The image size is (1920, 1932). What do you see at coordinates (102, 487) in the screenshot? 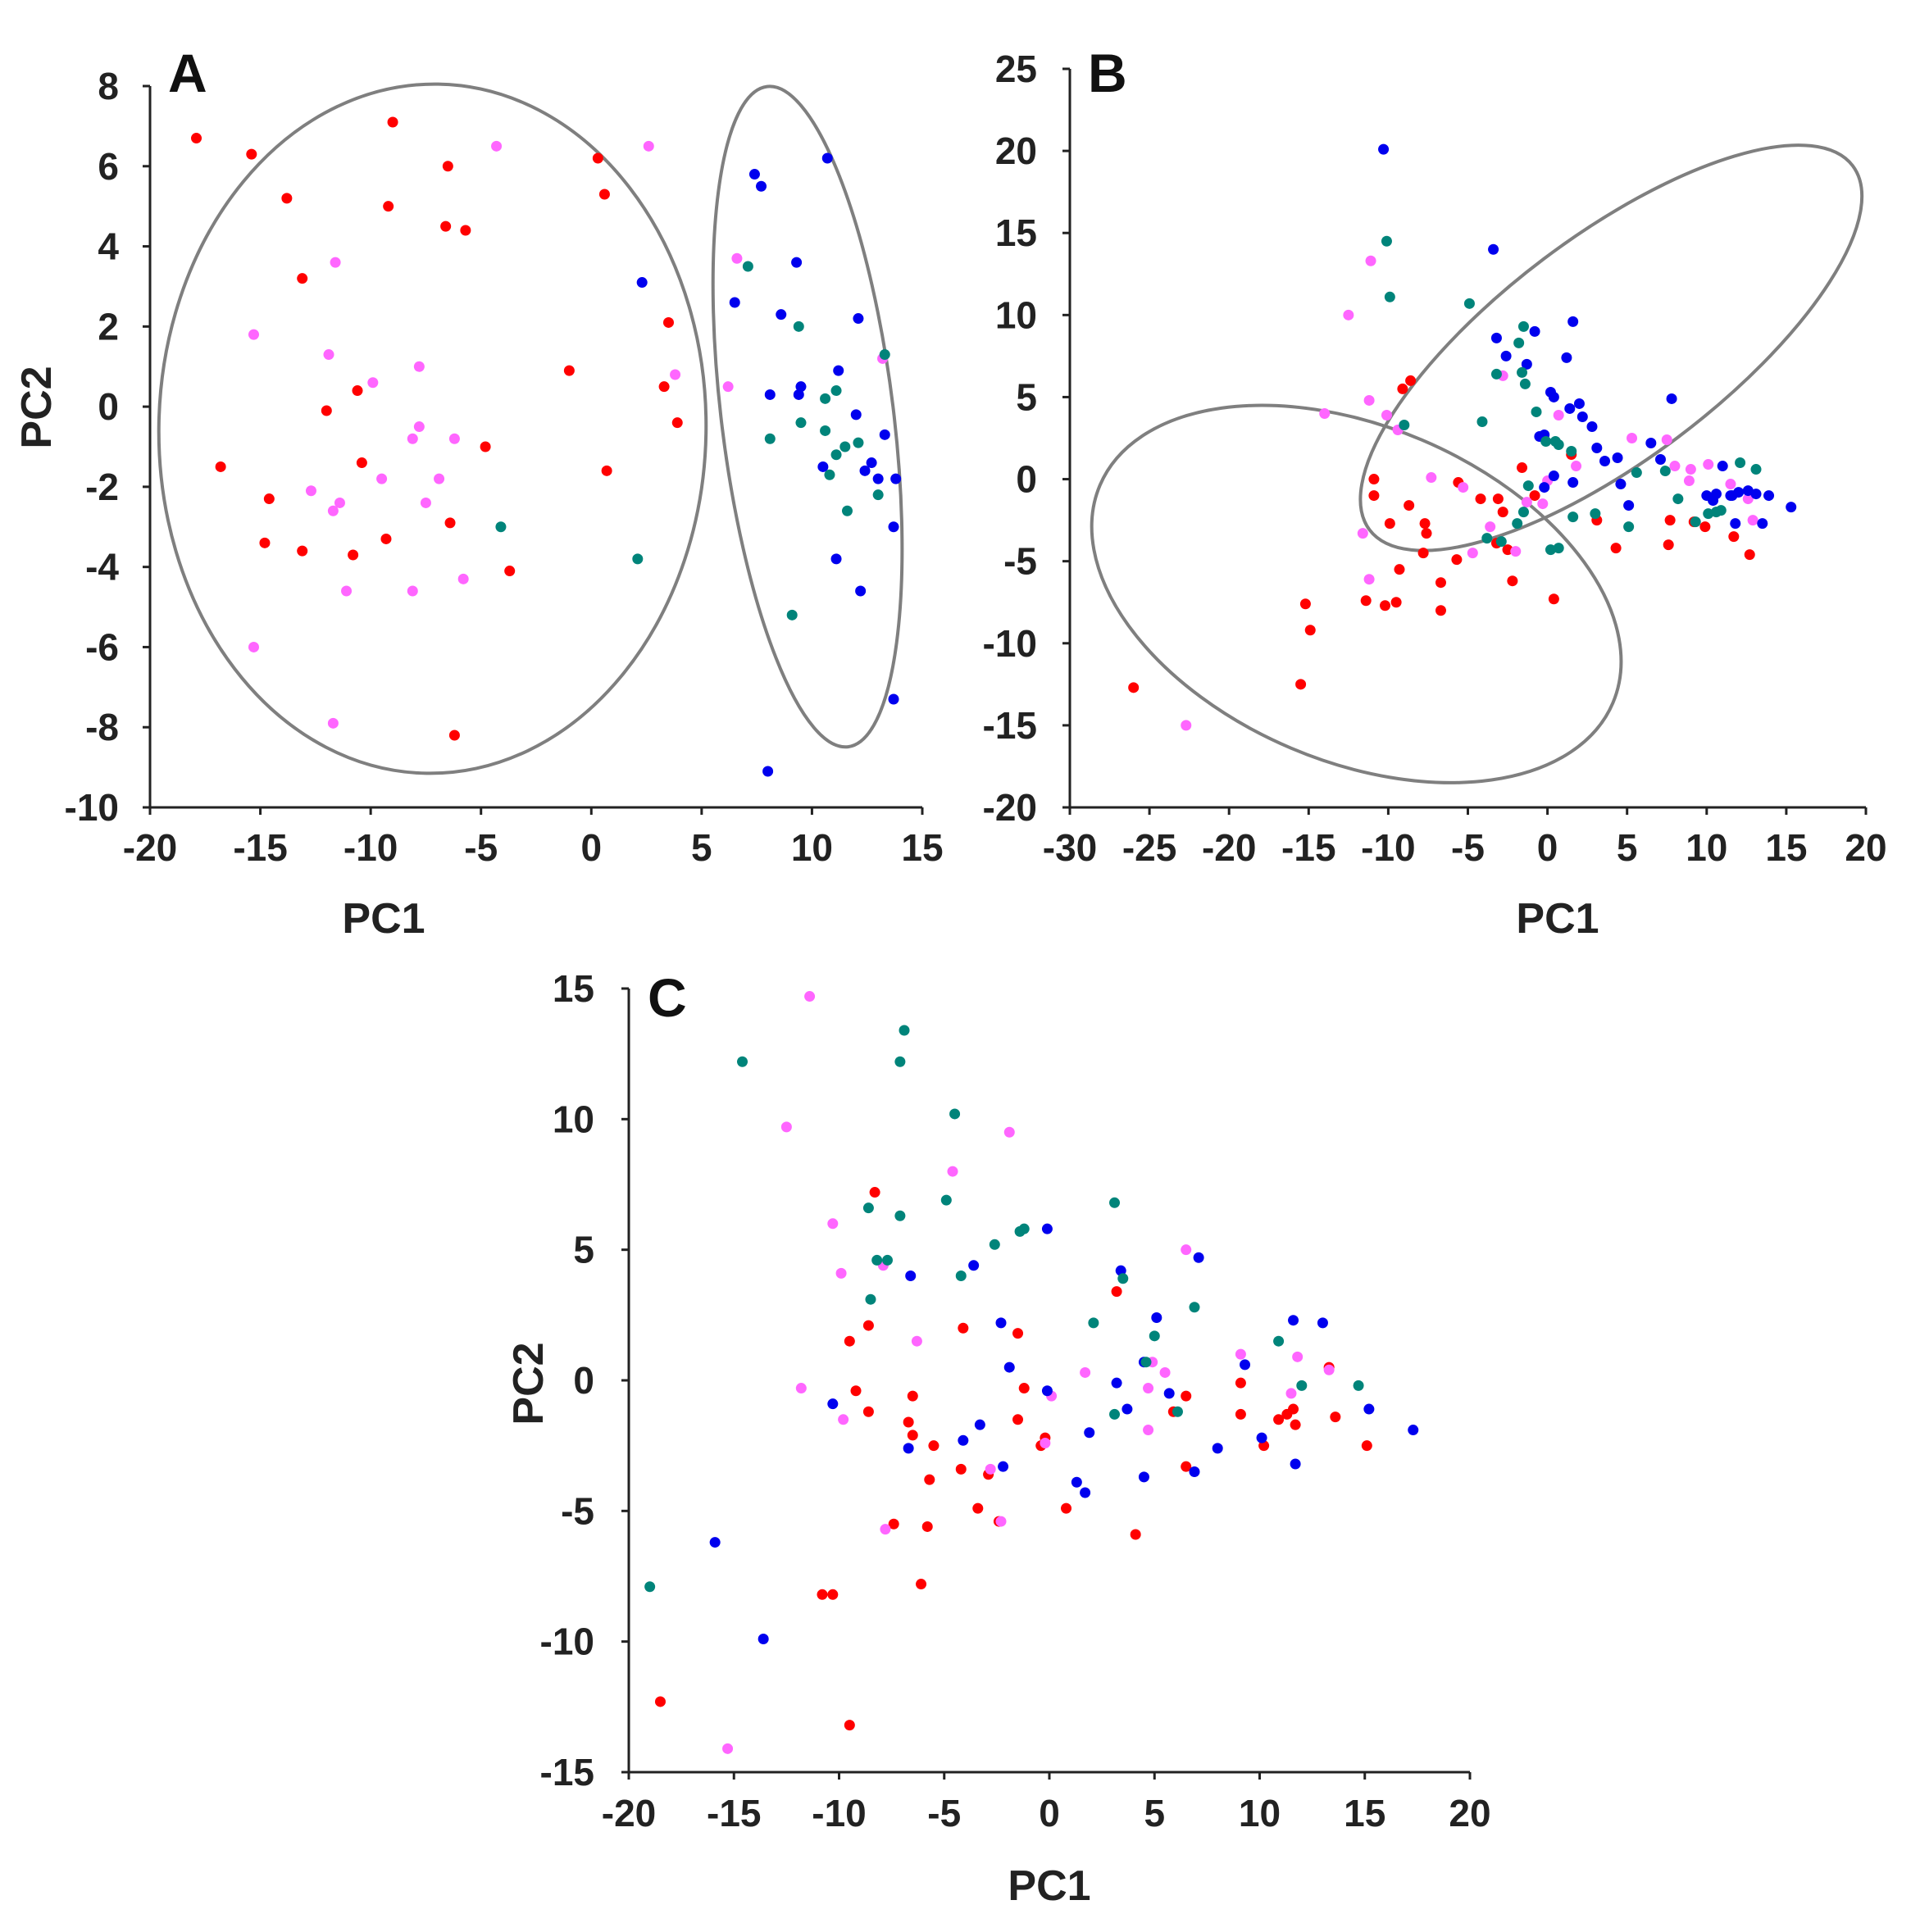
I see `panel-a-y-tick-label: -2` at bounding box center [102, 487].